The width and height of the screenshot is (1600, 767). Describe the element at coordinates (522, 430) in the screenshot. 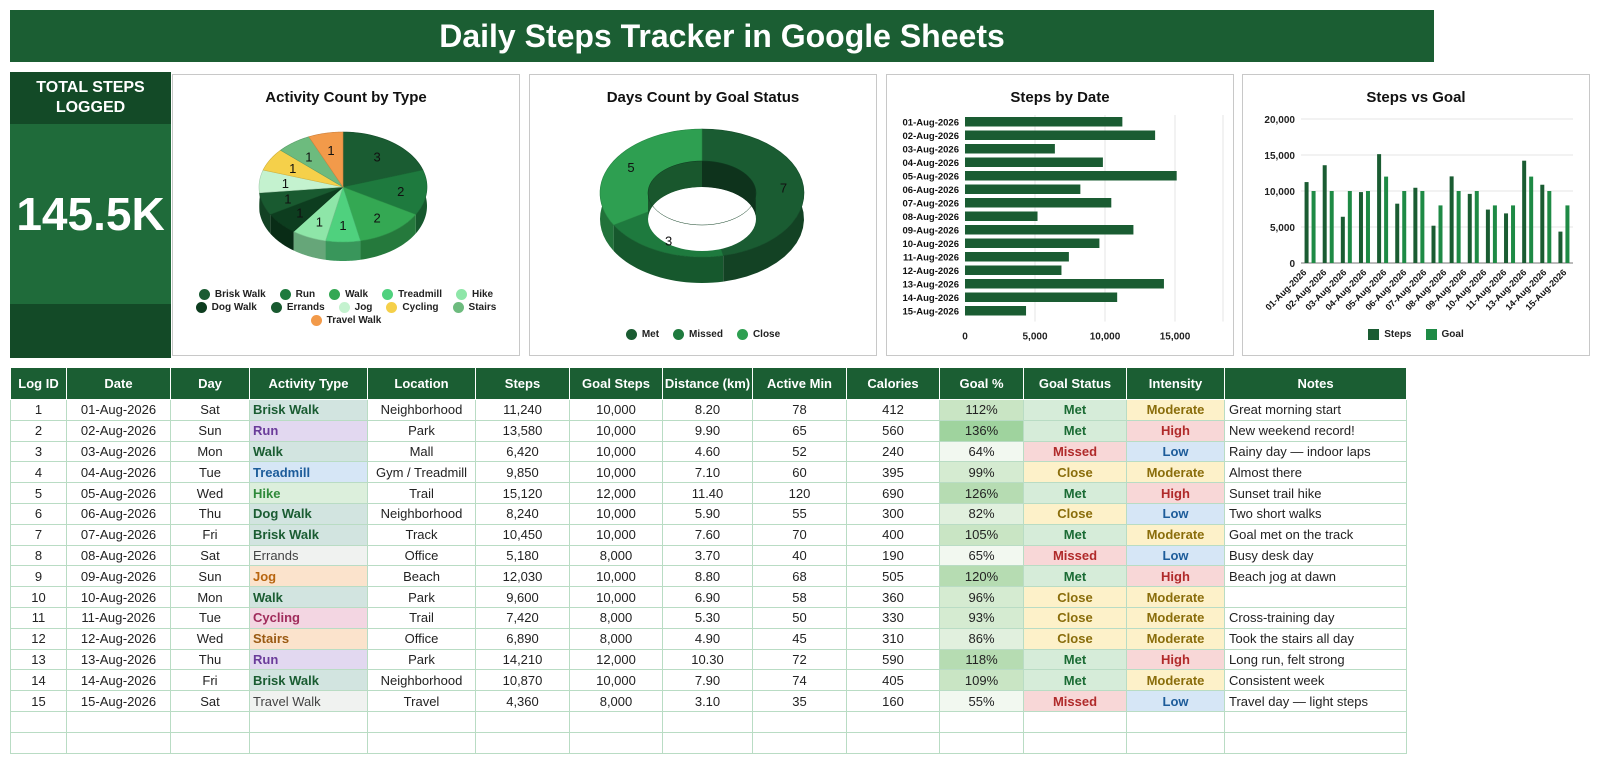

I see `table-cell: 13,580` at that location.